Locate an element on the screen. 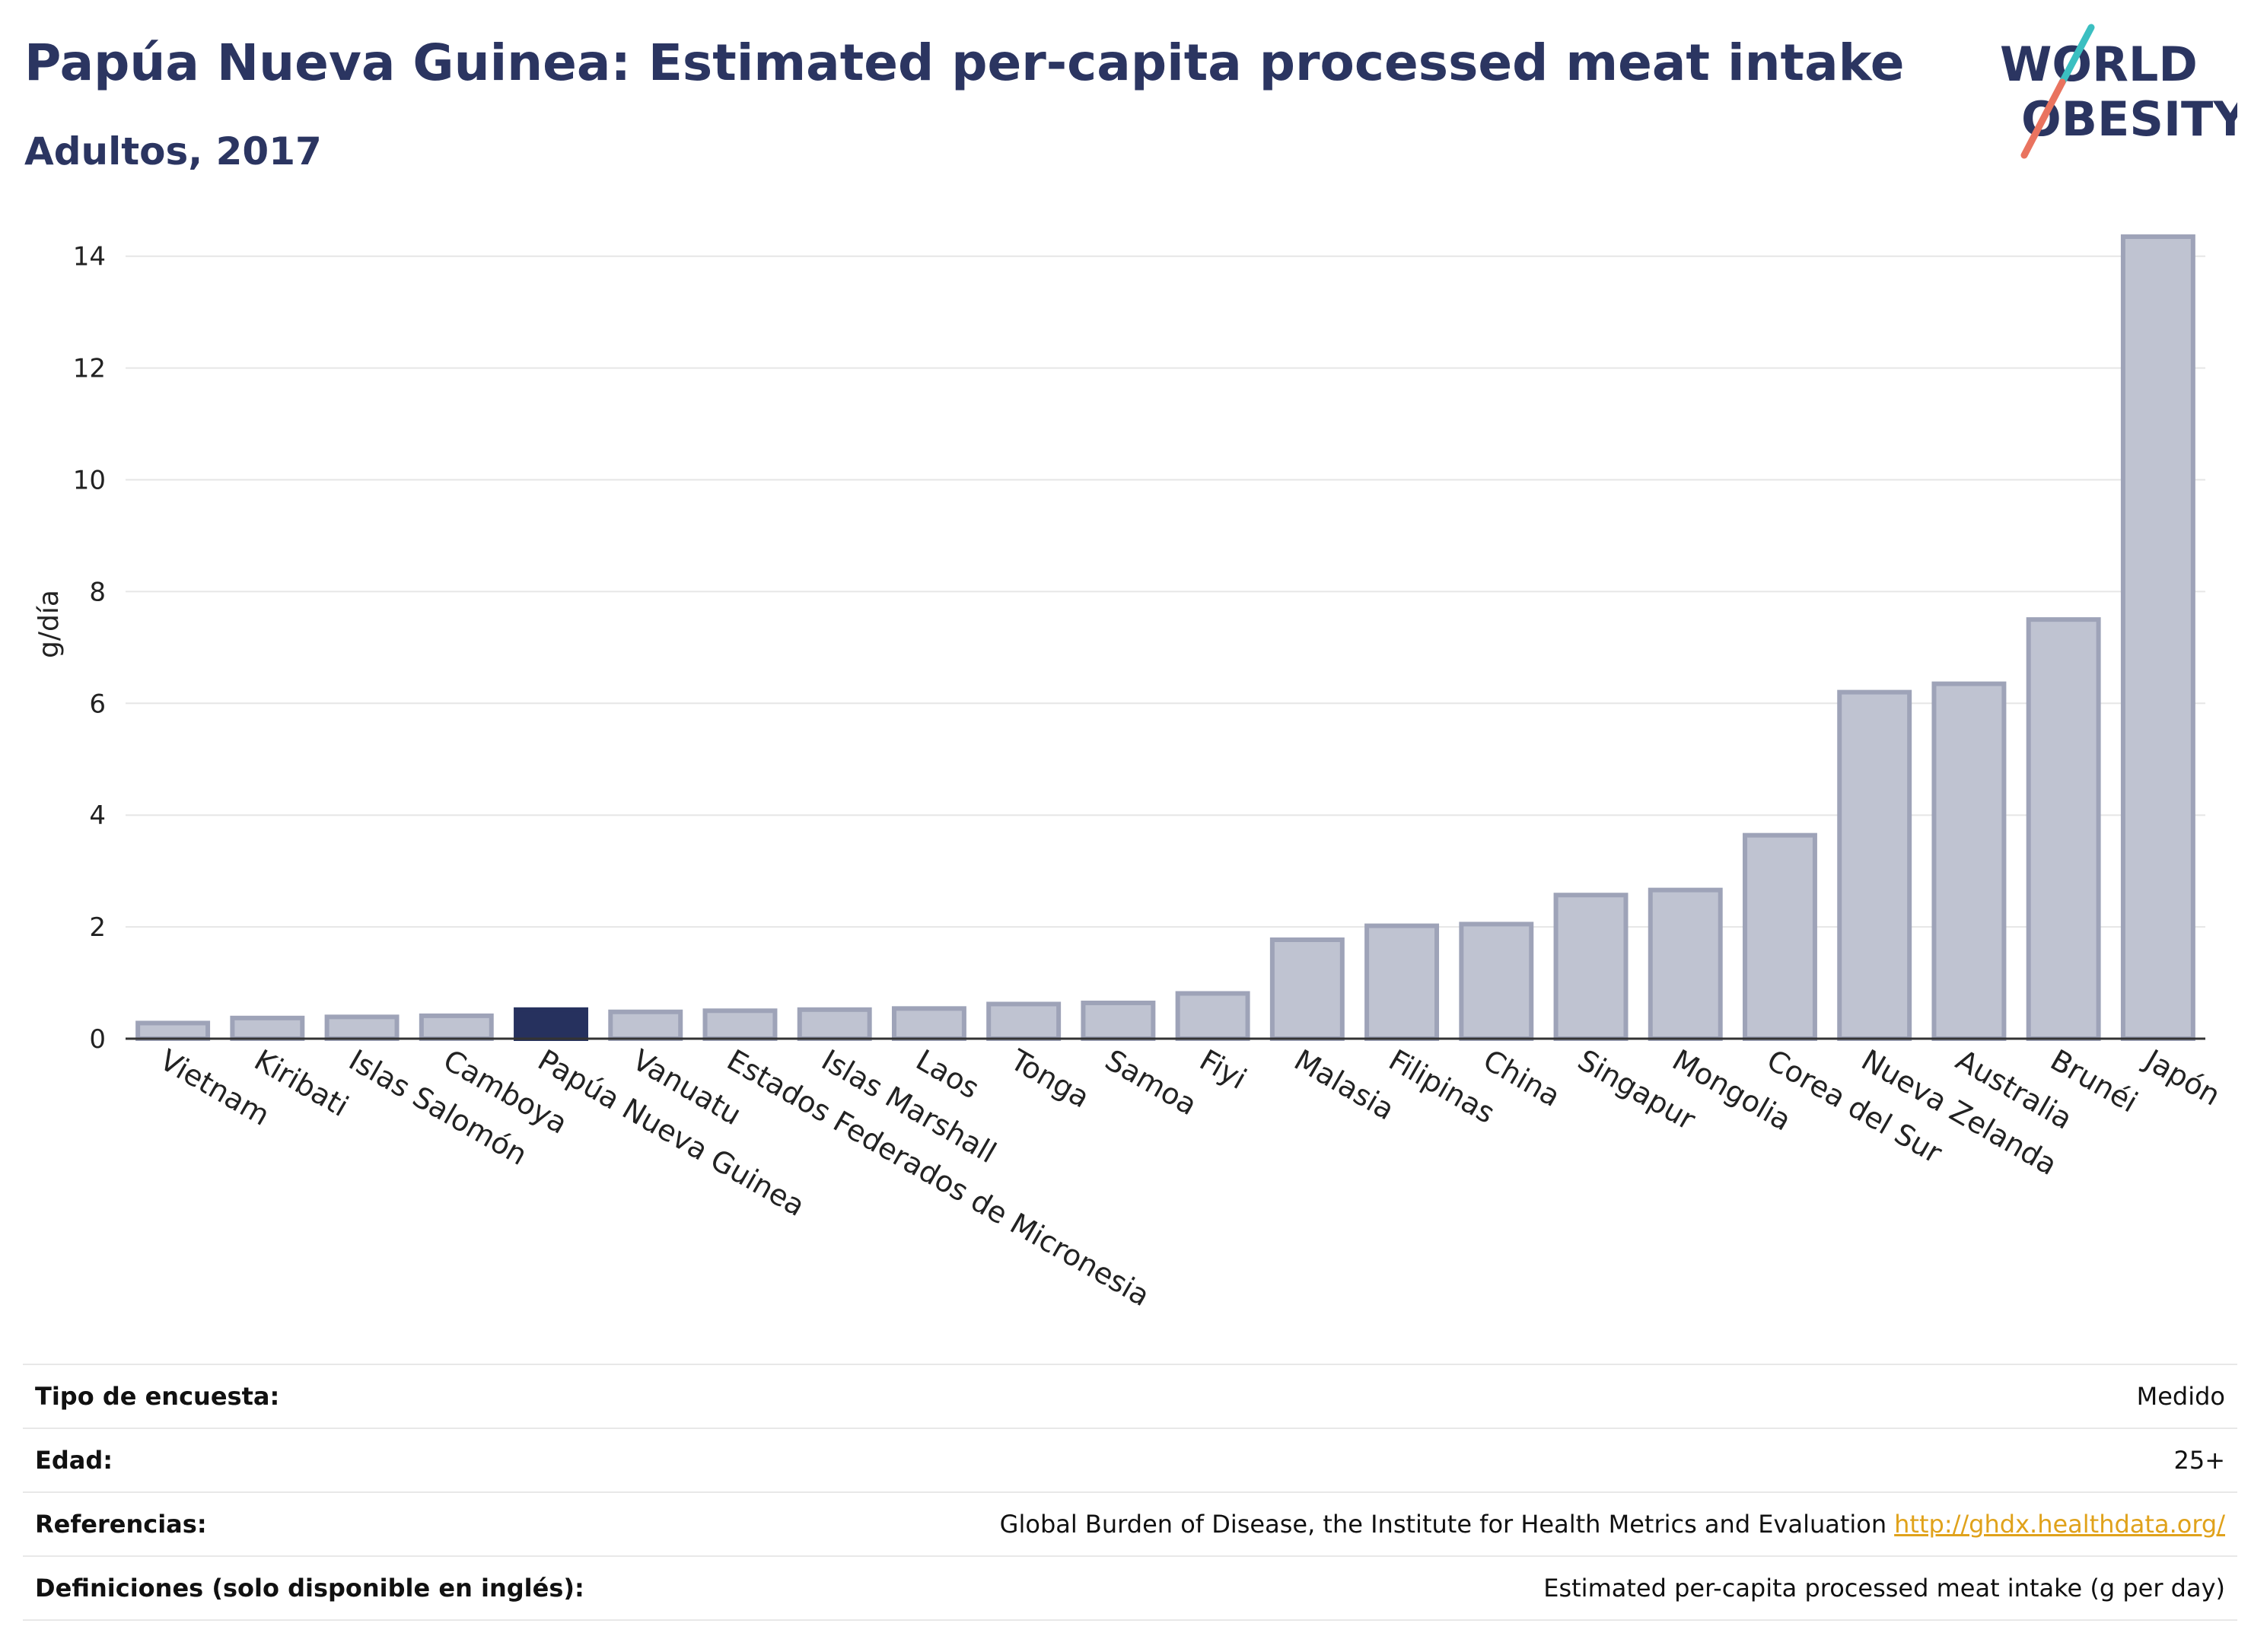  bar-islas-salomón is located at coordinates (362, 1028).